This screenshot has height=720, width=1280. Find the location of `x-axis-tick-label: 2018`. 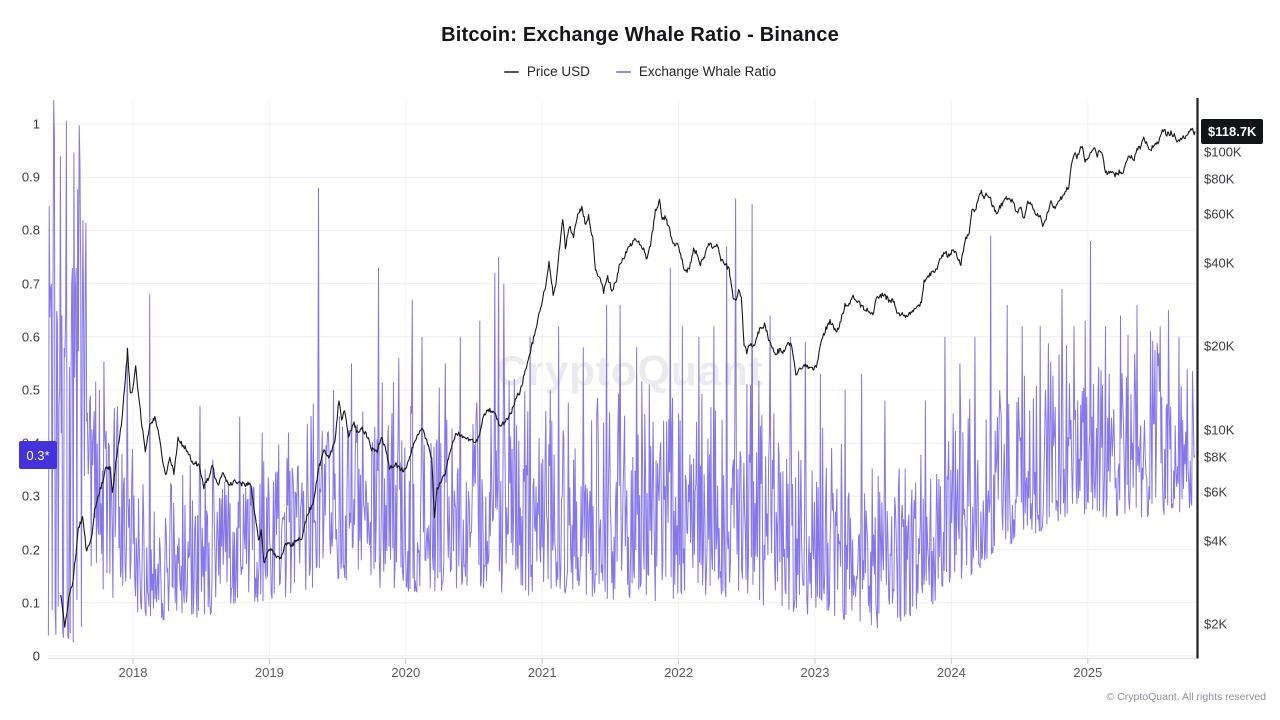

x-axis-tick-label: 2018 is located at coordinates (133, 672).